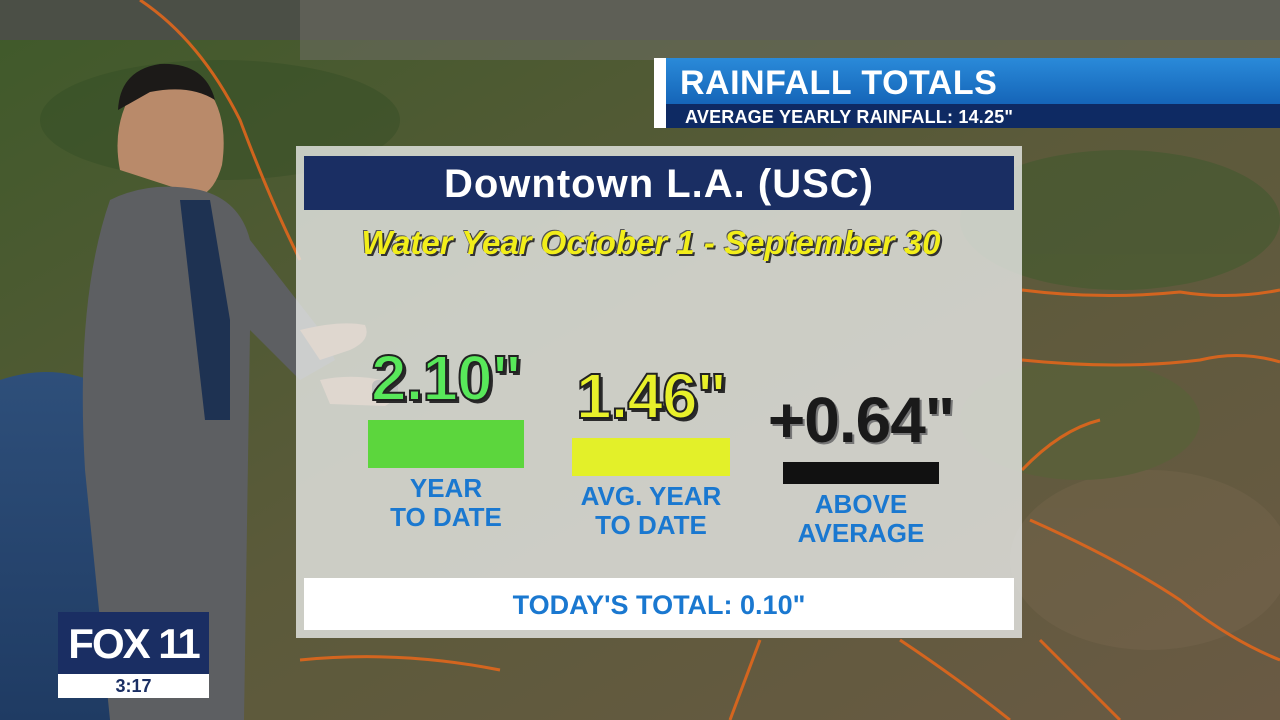  I want to click on water-year-caption: Water Year October 1 - September 30, so click(651, 242).